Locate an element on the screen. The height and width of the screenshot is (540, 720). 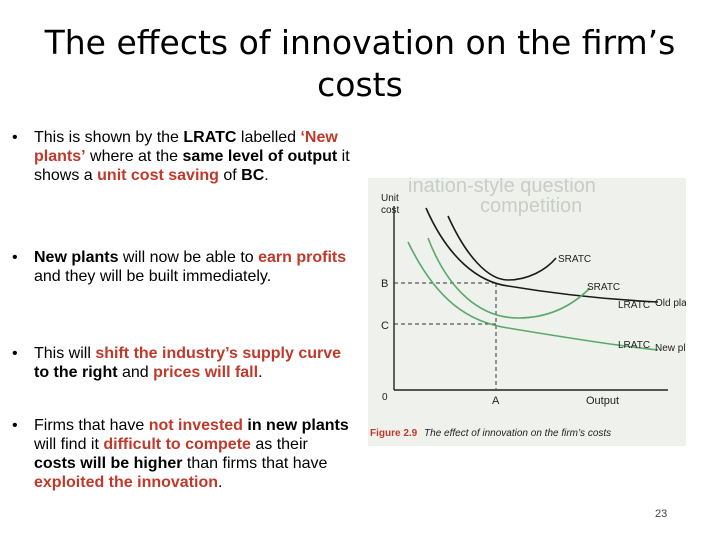
bullet-text-segment: same level of output is located at coordinates (260, 156).